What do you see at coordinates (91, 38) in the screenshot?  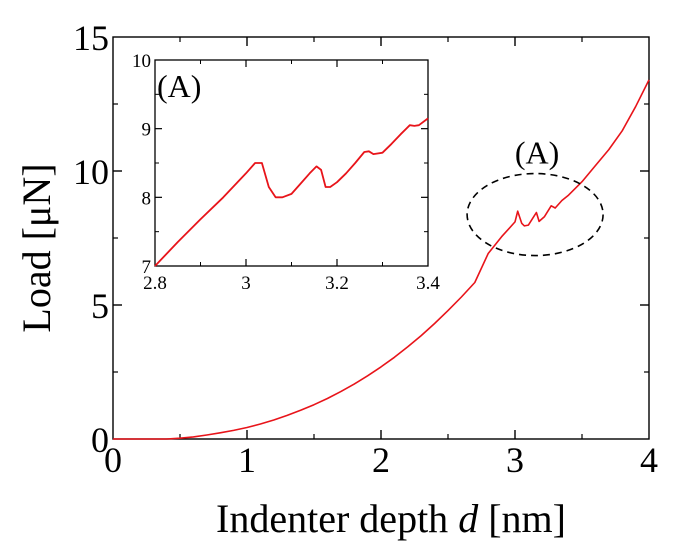 I see `y-tick-label: 15` at bounding box center [91, 38].